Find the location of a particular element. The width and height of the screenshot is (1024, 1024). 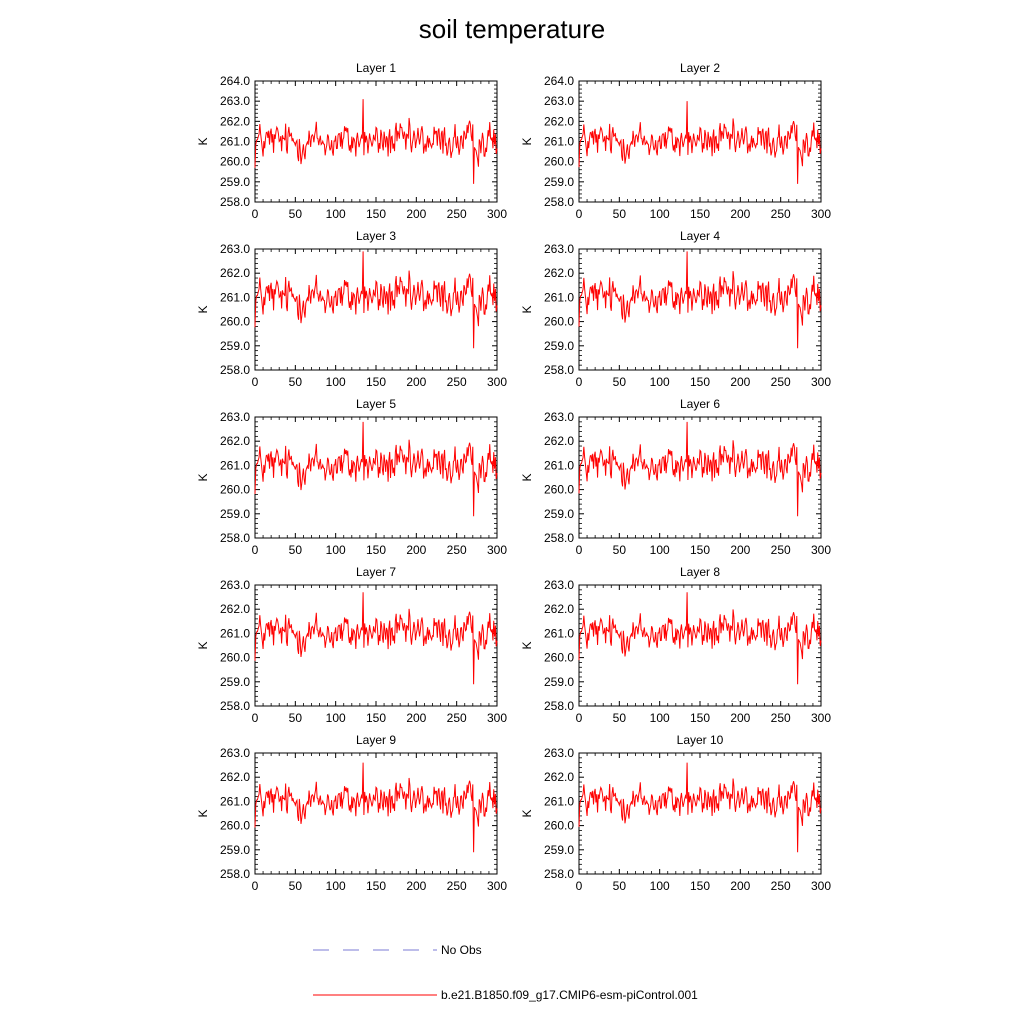

panel-title: Layer 7 is located at coordinates (376, 572).